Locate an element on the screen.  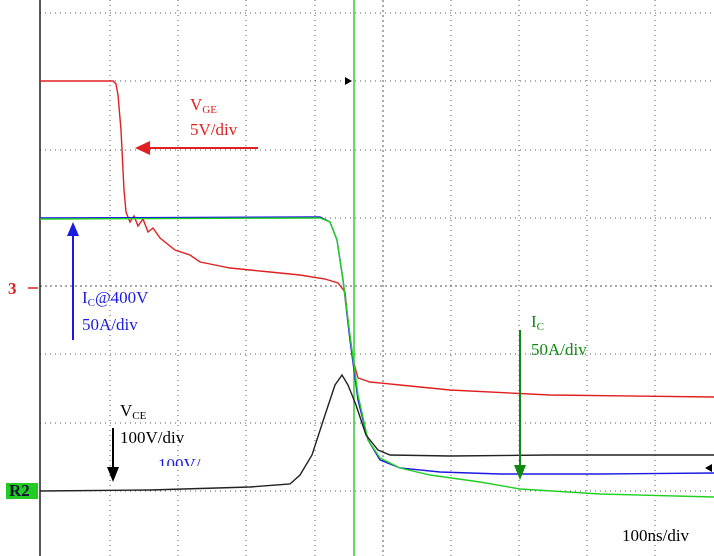
ground-marker: R2 is located at coordinates (19, 490).